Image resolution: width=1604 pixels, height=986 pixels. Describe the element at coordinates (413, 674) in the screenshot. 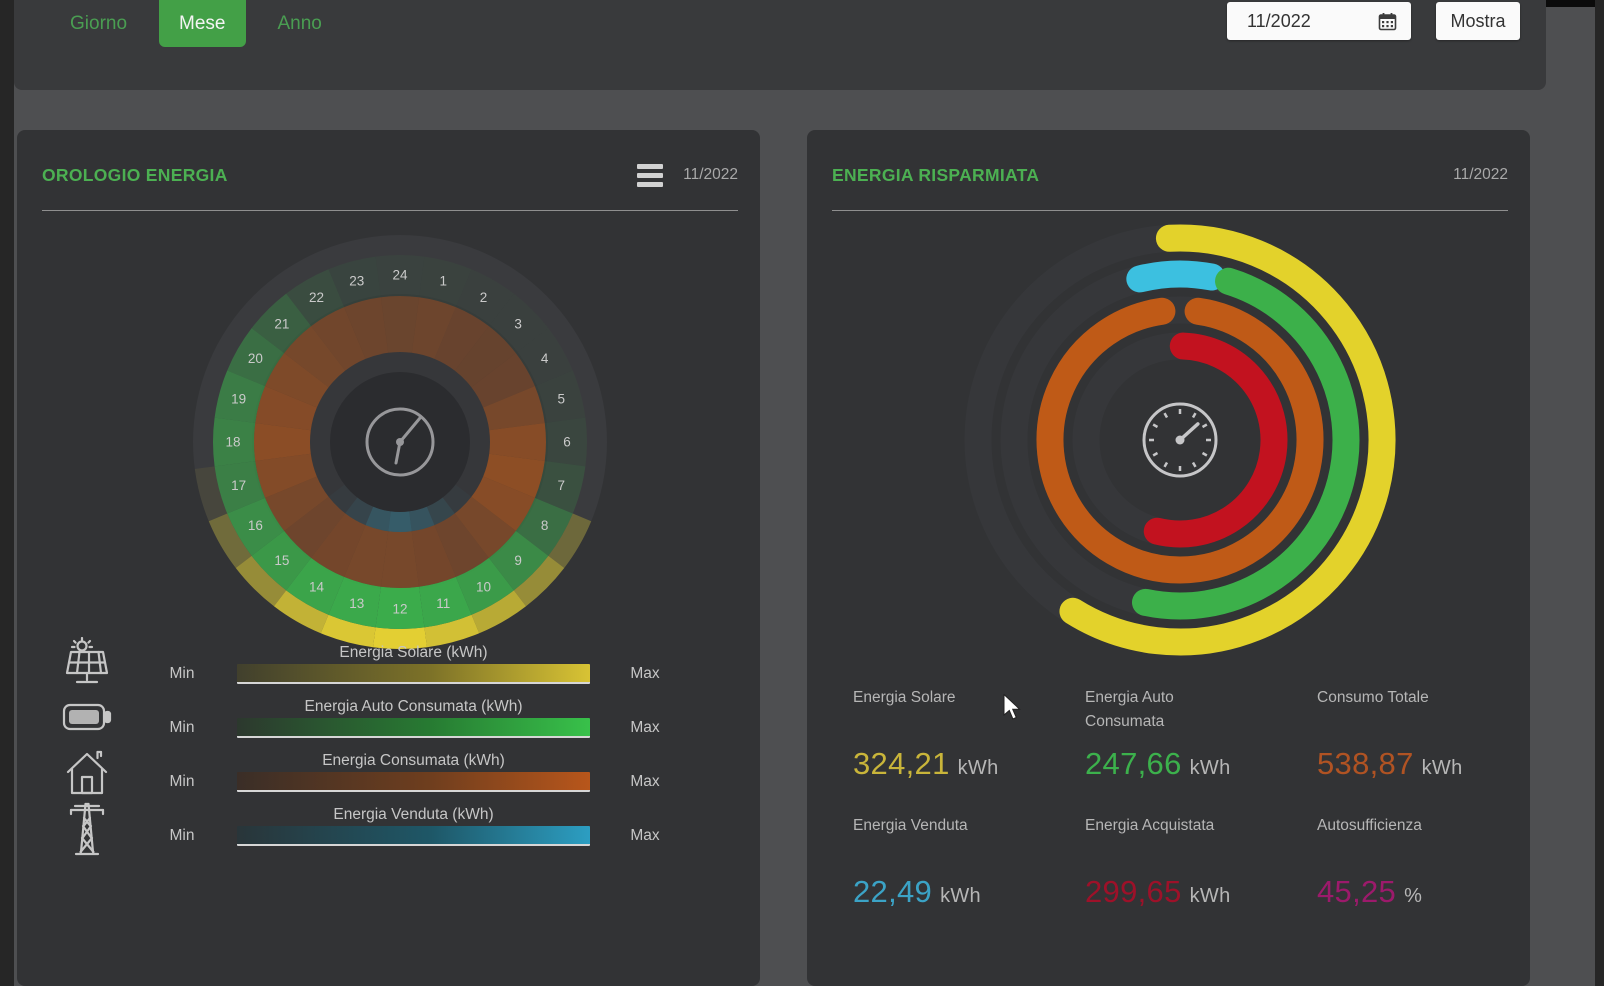

I see `gradient-bar-solare` at that location.